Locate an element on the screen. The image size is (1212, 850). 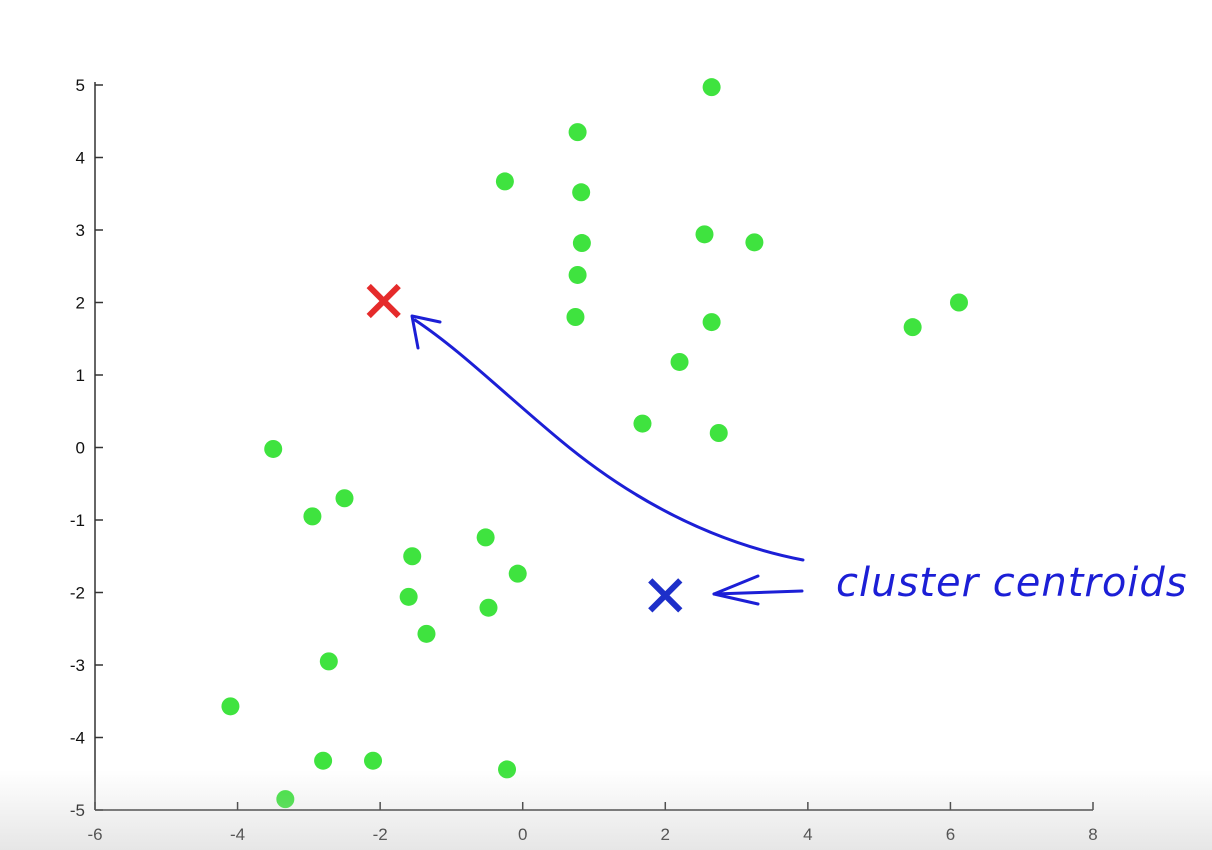
y-tick-label: -2 is located at coordinates (77, 593).